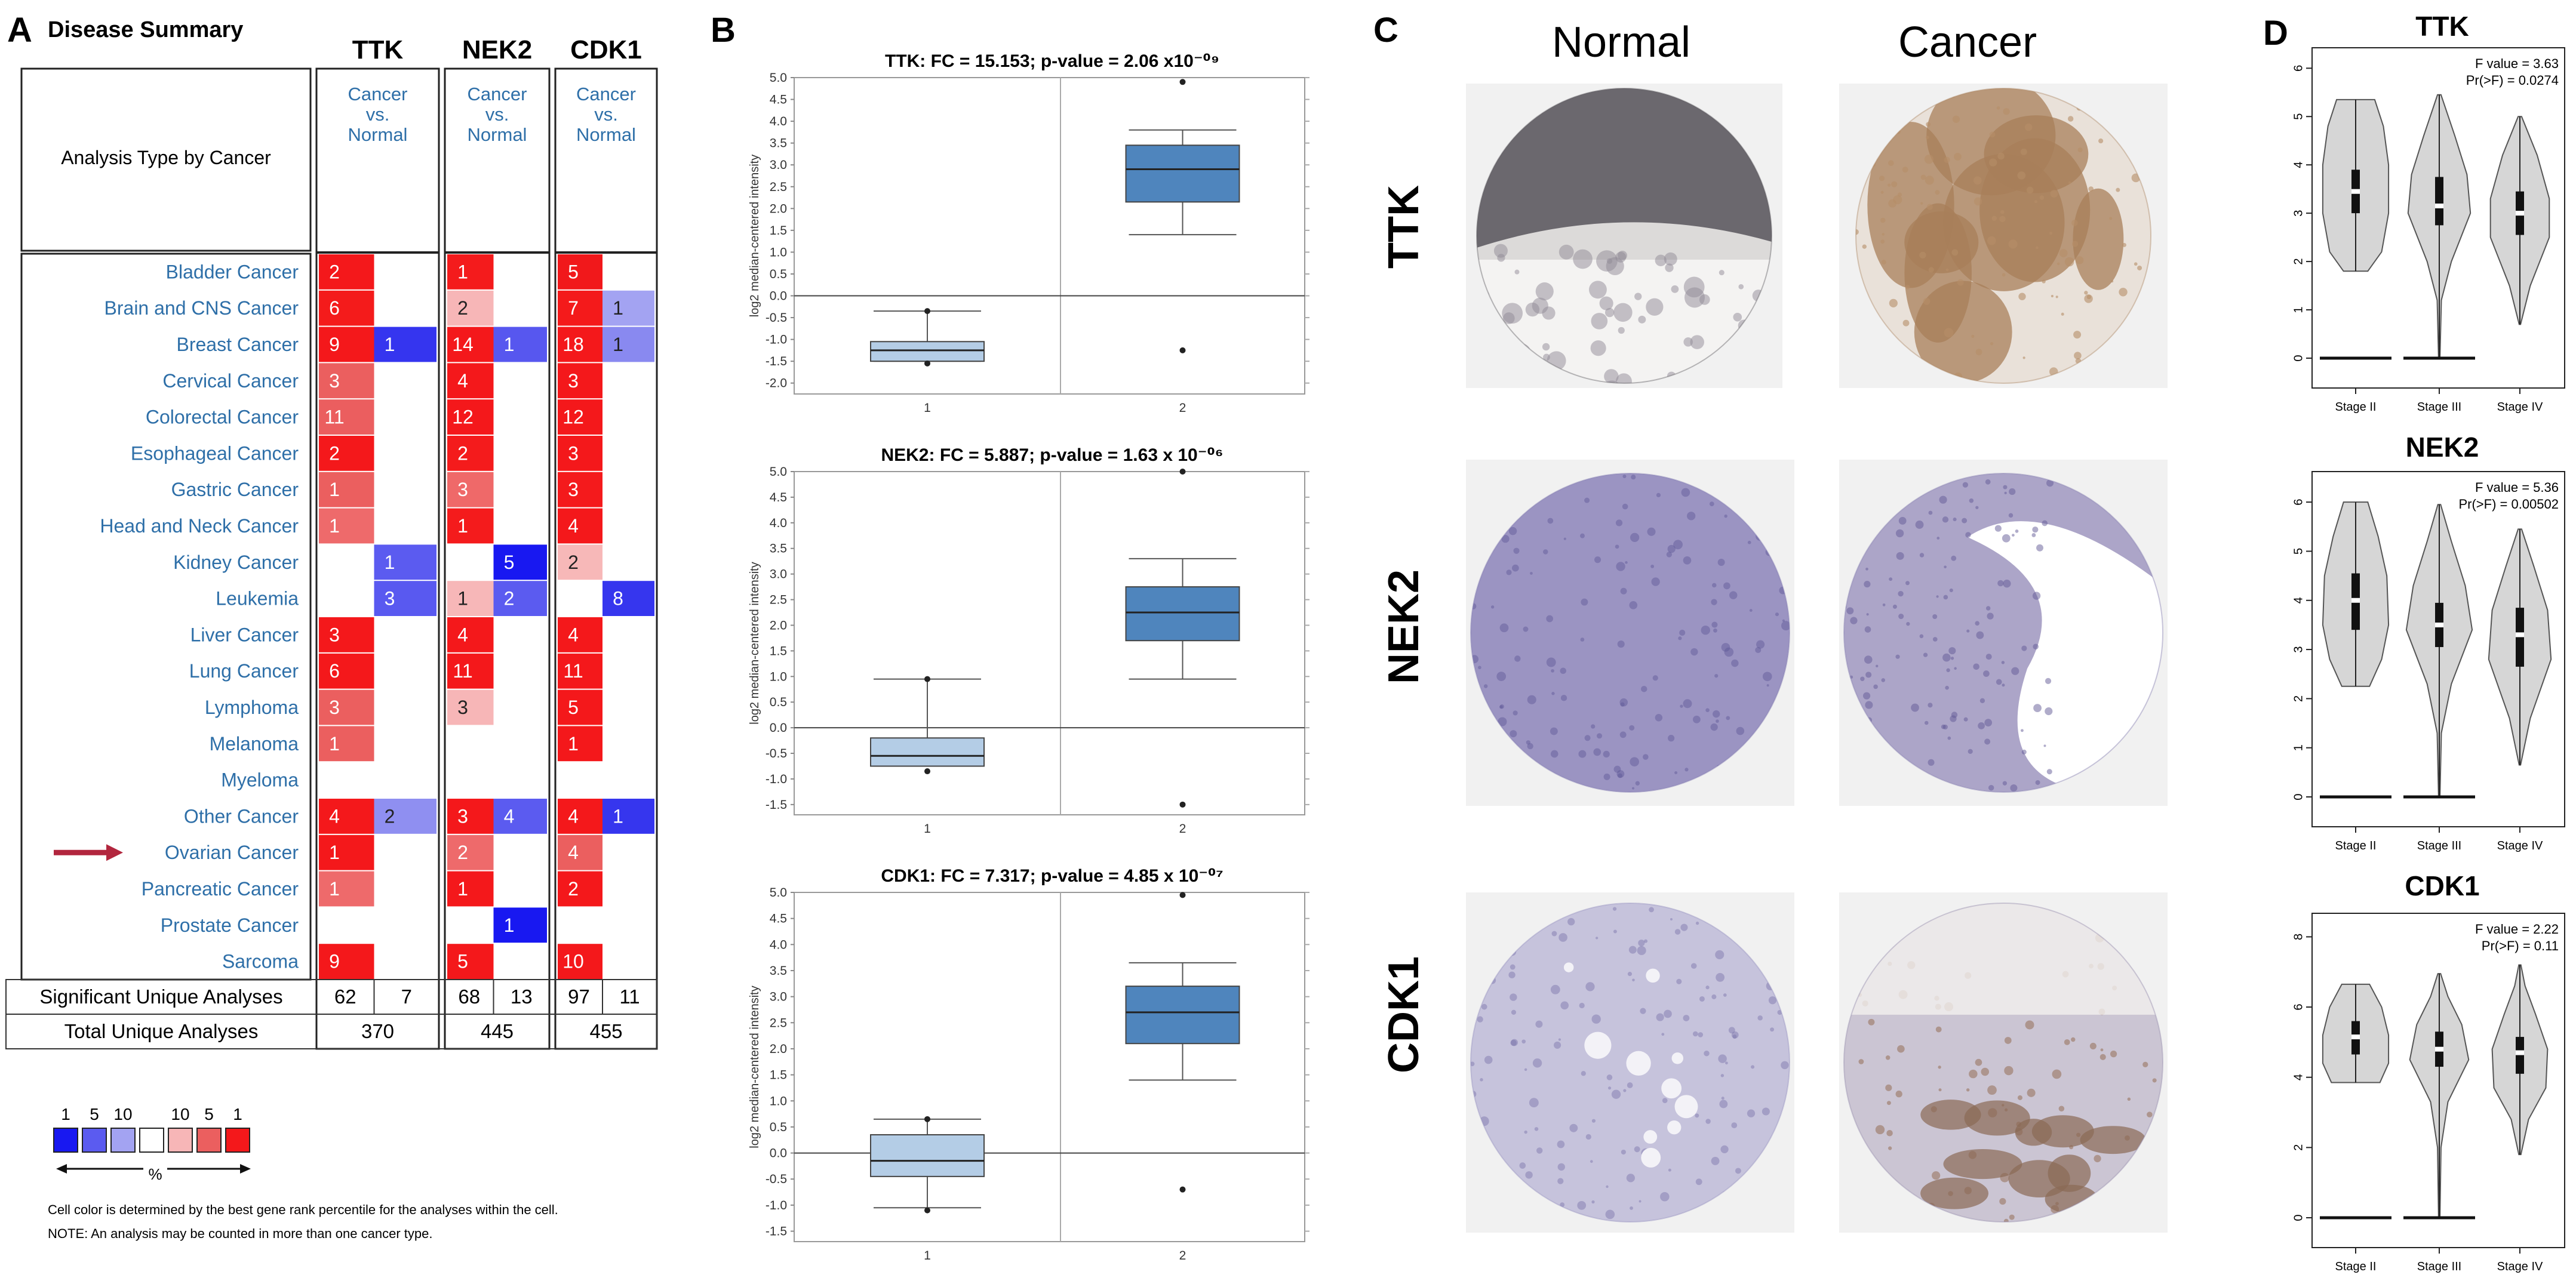 Image resolution: width=2576 pixels, height=1284 pixels. I want to click on y-axis-label: log2 median-centered intensity, so click(755, 1067).